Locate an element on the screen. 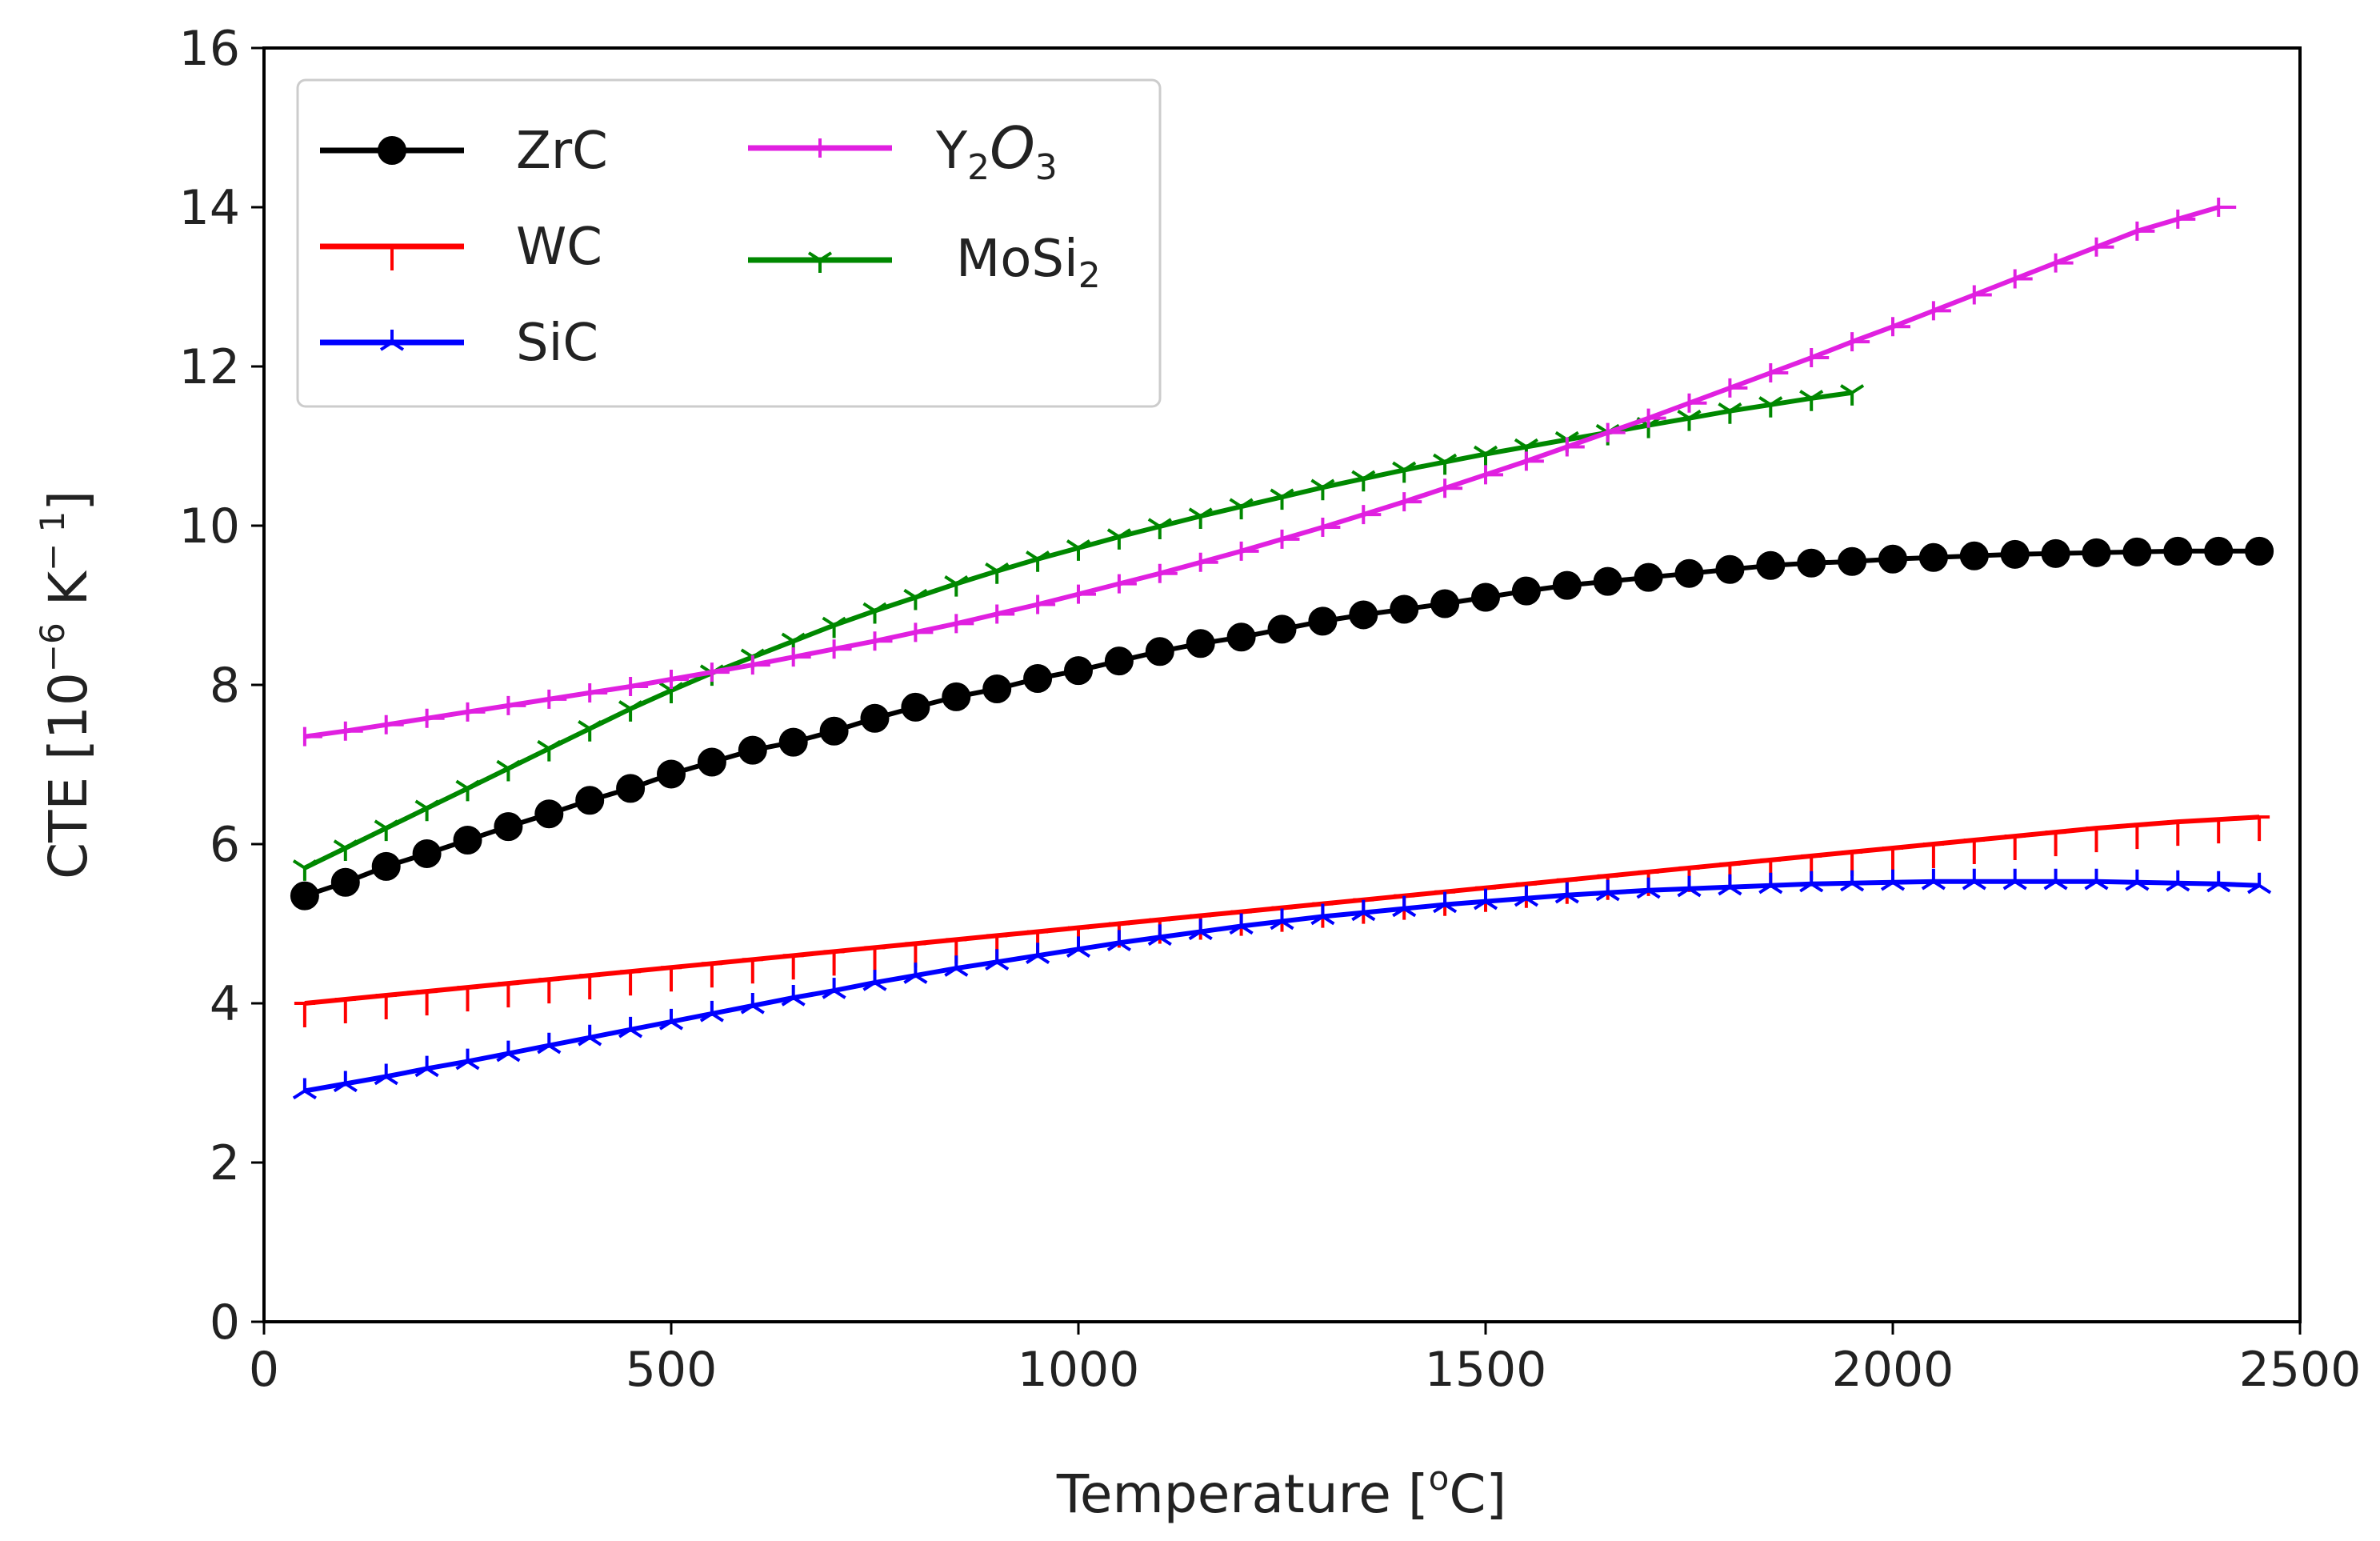 This screenshot has height=1541, width=2380. legend-label-y2o3: Y2O3 is located at coordinates (996, 151).